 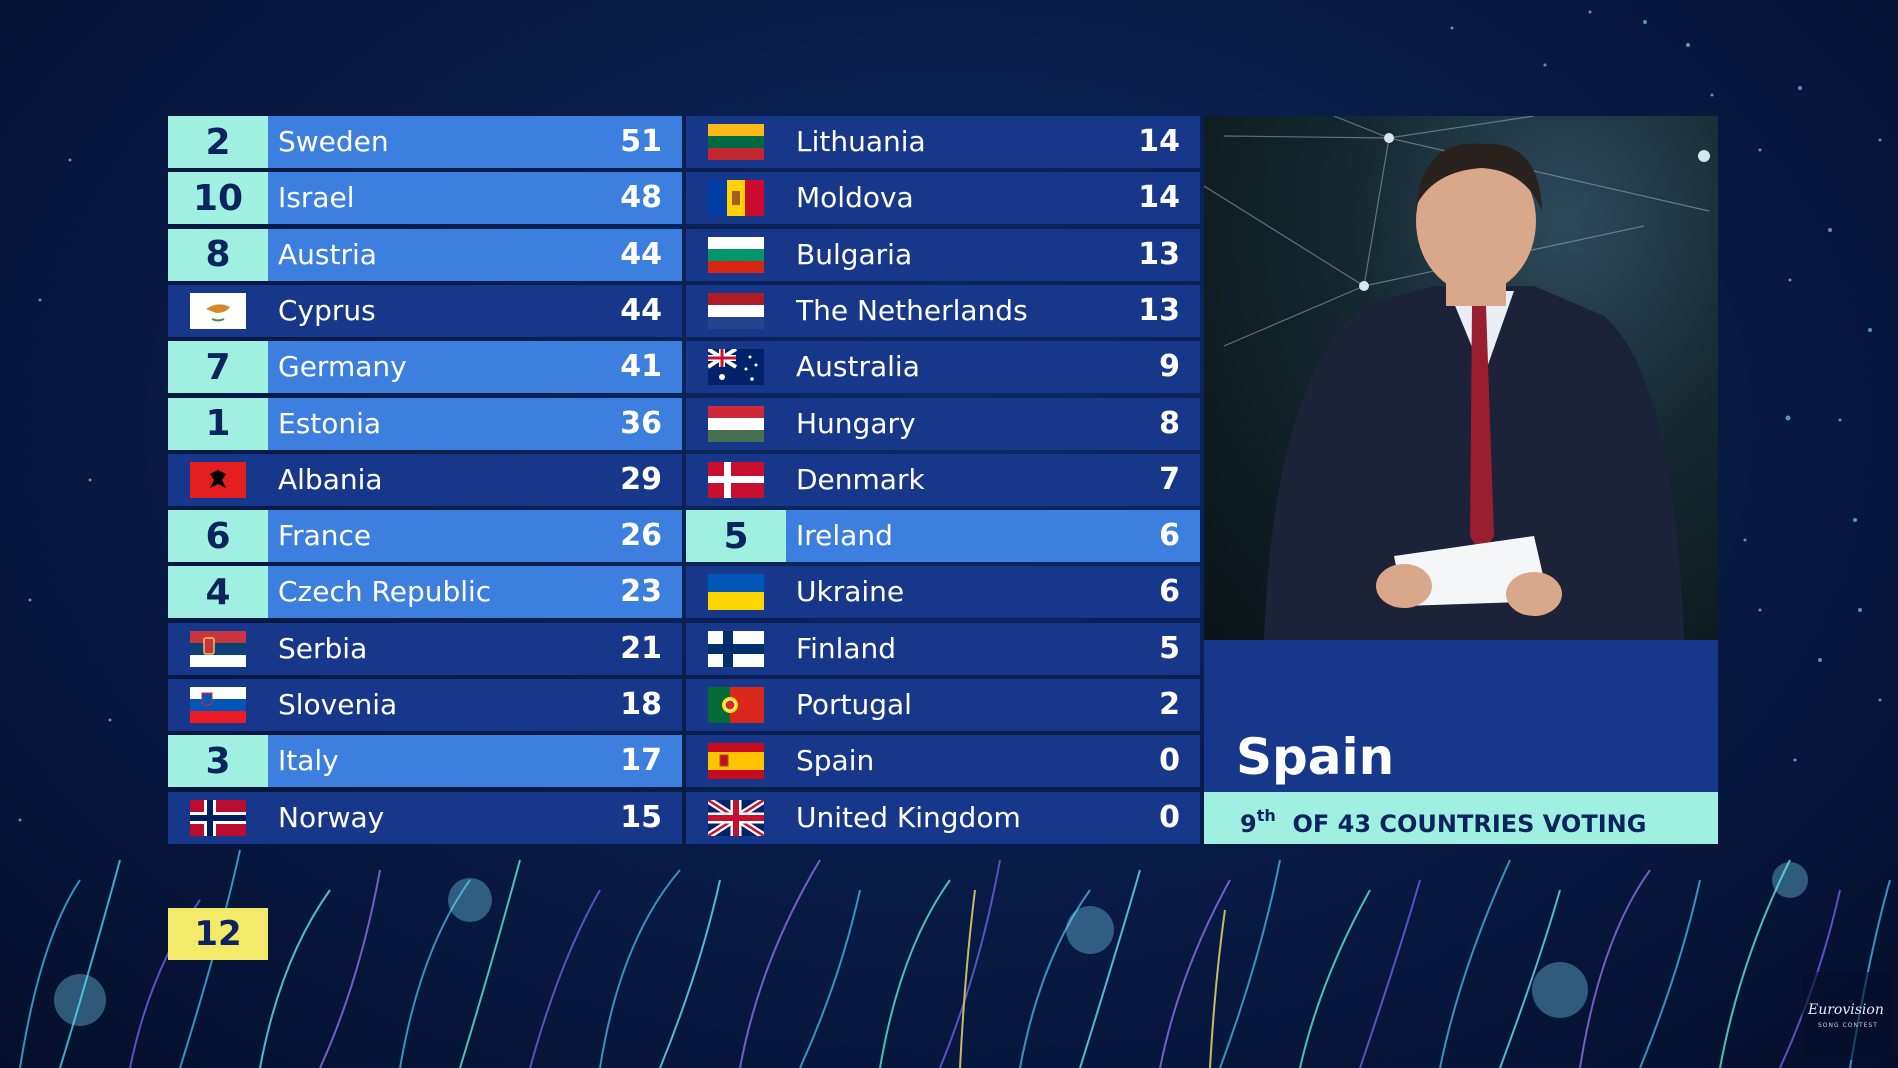 What do you see at coordinates (943, 705) in the screenshot?
I see `scoreboard-row: Portugal 2` at bounding box center [943, 705].